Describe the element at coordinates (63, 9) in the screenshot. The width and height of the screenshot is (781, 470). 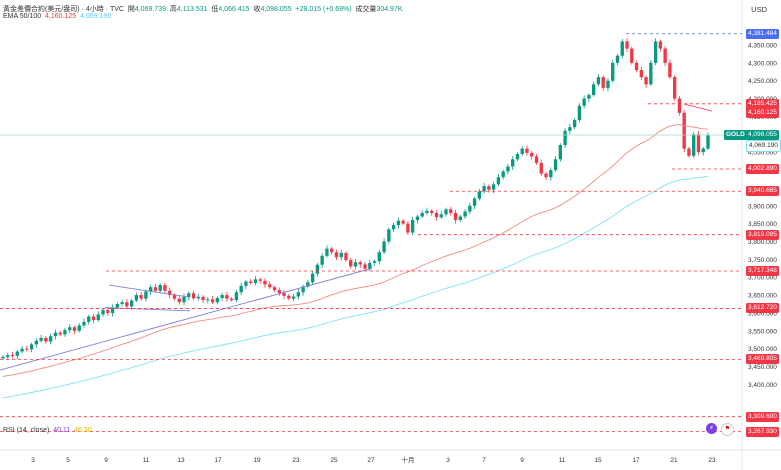
I see `symbol-title: 黃金差價合約(美元/盎司) · 4小時 · TVC` at that location.